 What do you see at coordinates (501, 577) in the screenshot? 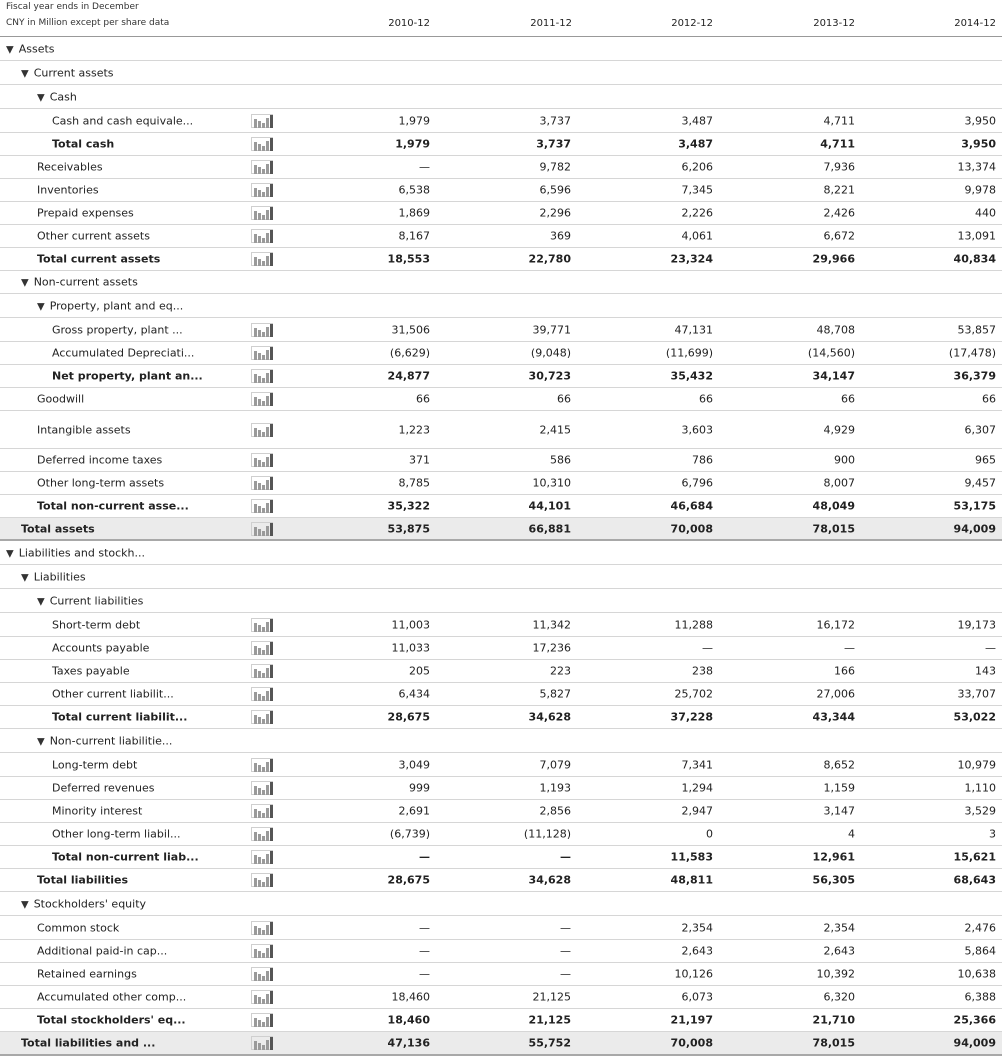
I see `section-row: ▼ Liabilities` at bounding box center [501, 577].